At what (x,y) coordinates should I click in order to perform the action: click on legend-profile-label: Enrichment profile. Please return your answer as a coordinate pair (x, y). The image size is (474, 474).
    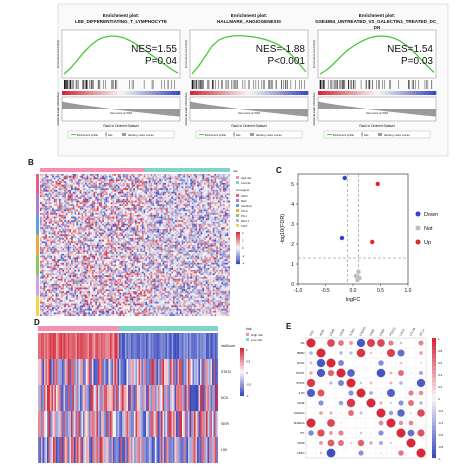
    Looking at the image, I should click on (215, 135).